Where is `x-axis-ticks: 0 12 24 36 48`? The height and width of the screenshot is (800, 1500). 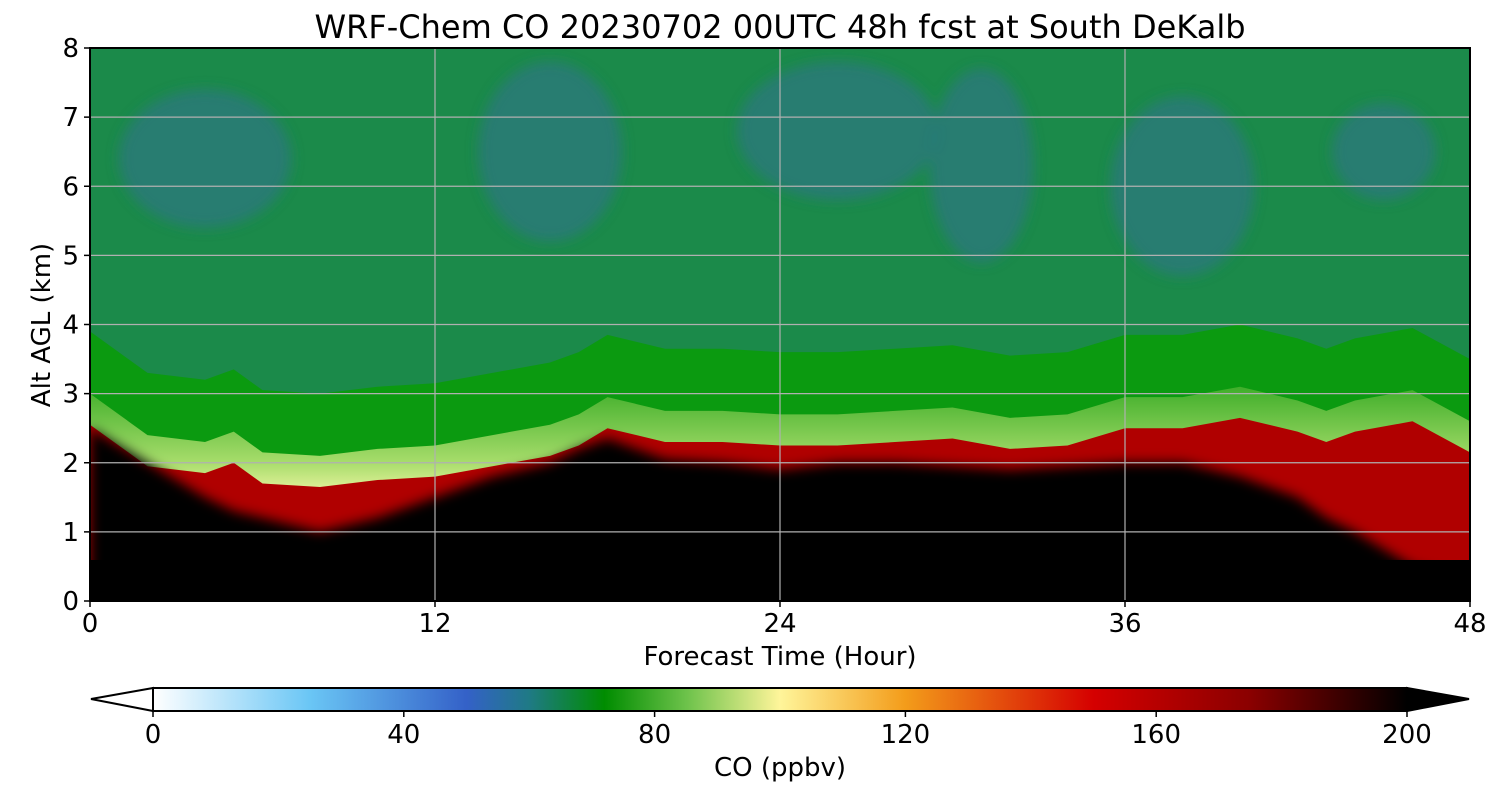 x-axis-ticks: 0 12 24 36 48 is located at coordinates (784, 620).